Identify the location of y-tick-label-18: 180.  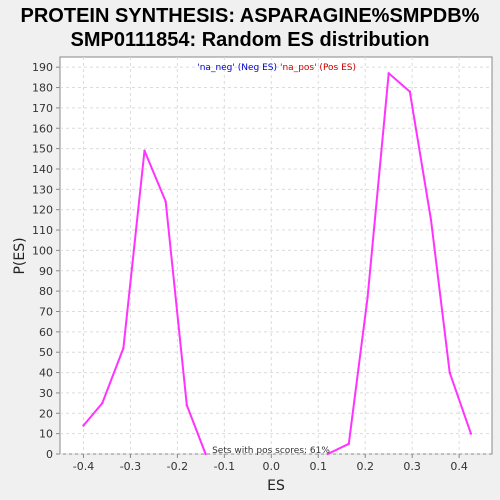
(42, 88).